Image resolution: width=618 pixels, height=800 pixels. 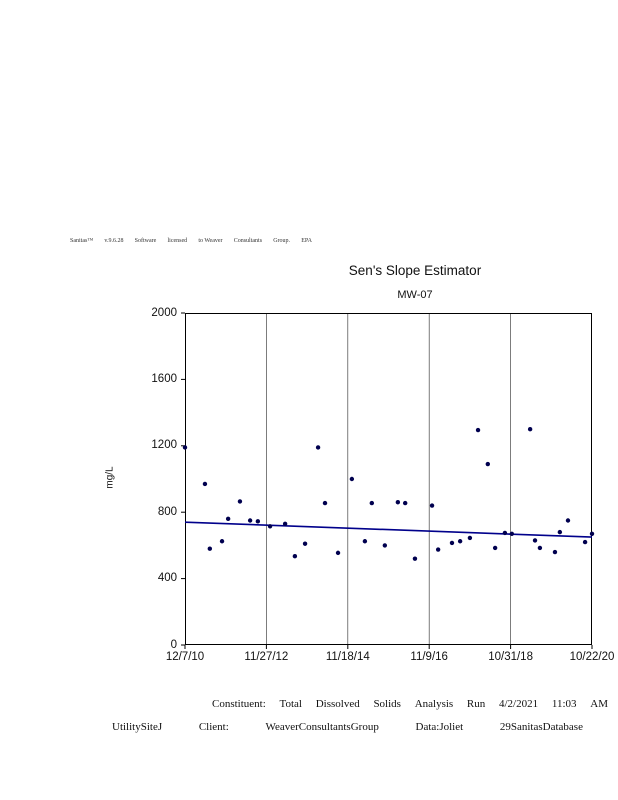 What do you see at coordinates (322, 727) in the screenshot?
I see `footer-segment: WeaverConsultantsGroup` at bounding box center [322, 727].